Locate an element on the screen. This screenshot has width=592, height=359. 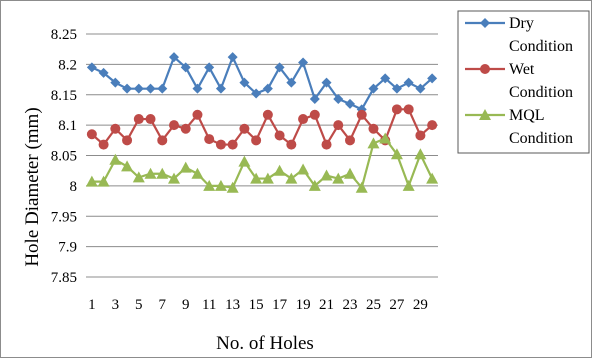
x-tick-label: 5 is located at coordinates (139, 305).